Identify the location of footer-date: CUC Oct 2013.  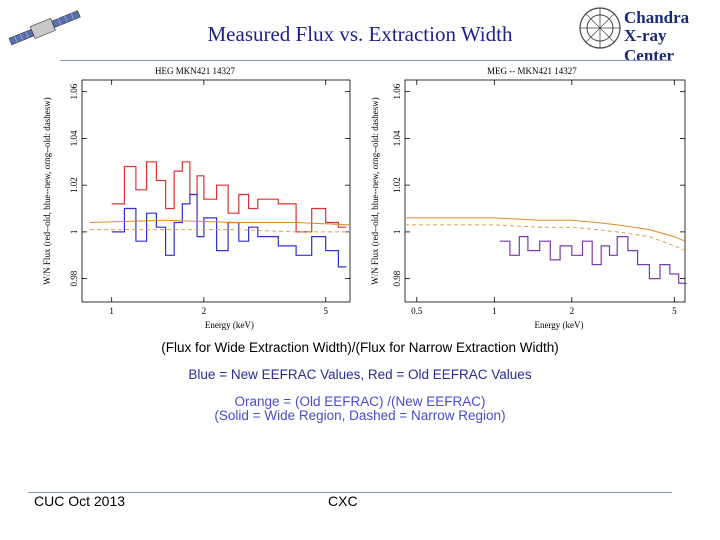
(80, 501).